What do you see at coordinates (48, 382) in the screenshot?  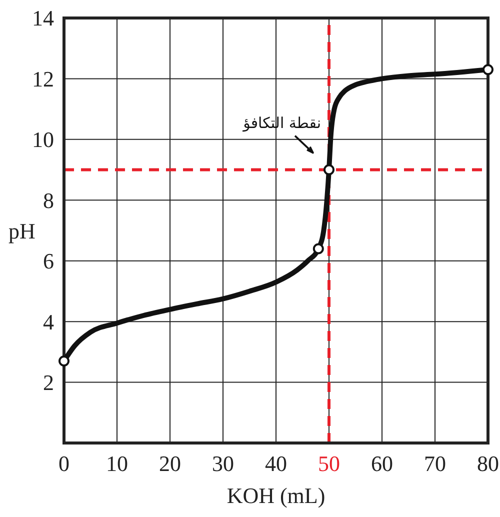 I see `y-tick-label: 2` at bounding box center [48, 382].